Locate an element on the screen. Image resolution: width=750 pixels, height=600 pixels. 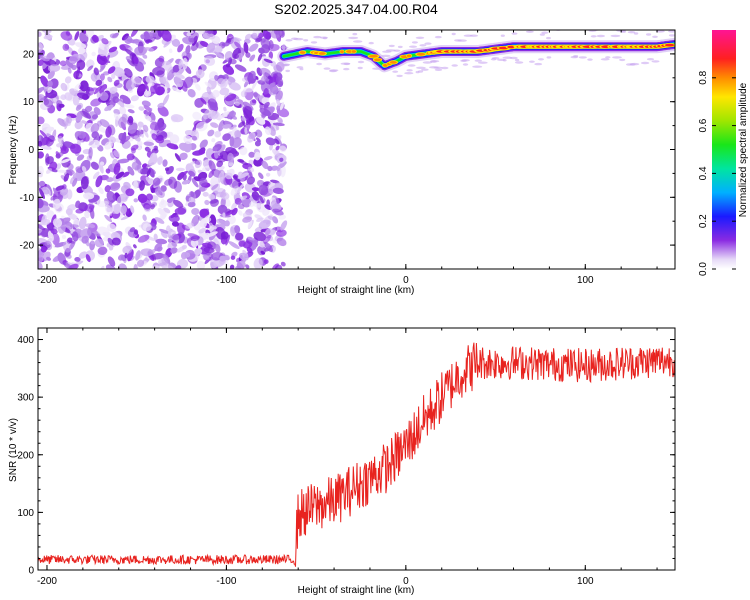
colorbar-tick-label: 0.4 is located at coordinates (703, 173).